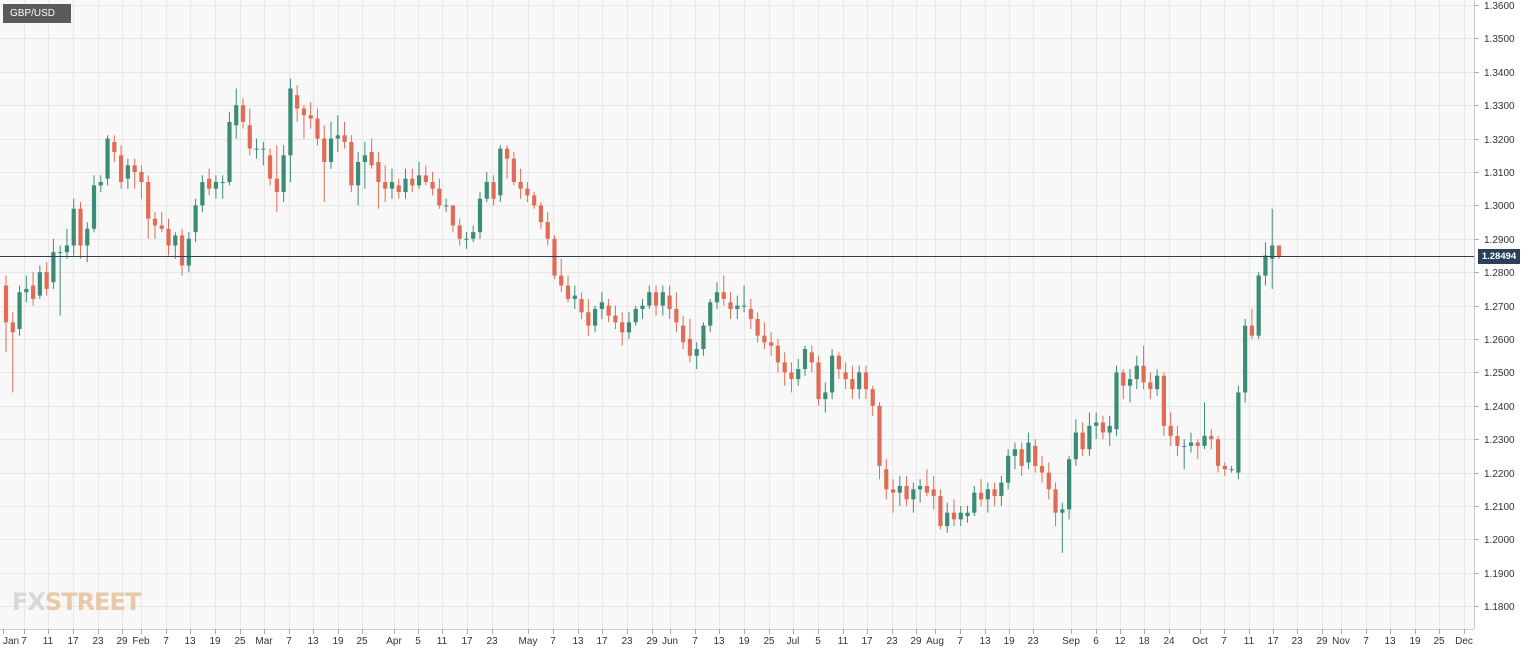 The height and width of the screenshot is (652, 1536). What do you see at coordinates (1033, 641) in the screenshot?
I see `x-tick-label: 23` at bounding box center [1033, 641].